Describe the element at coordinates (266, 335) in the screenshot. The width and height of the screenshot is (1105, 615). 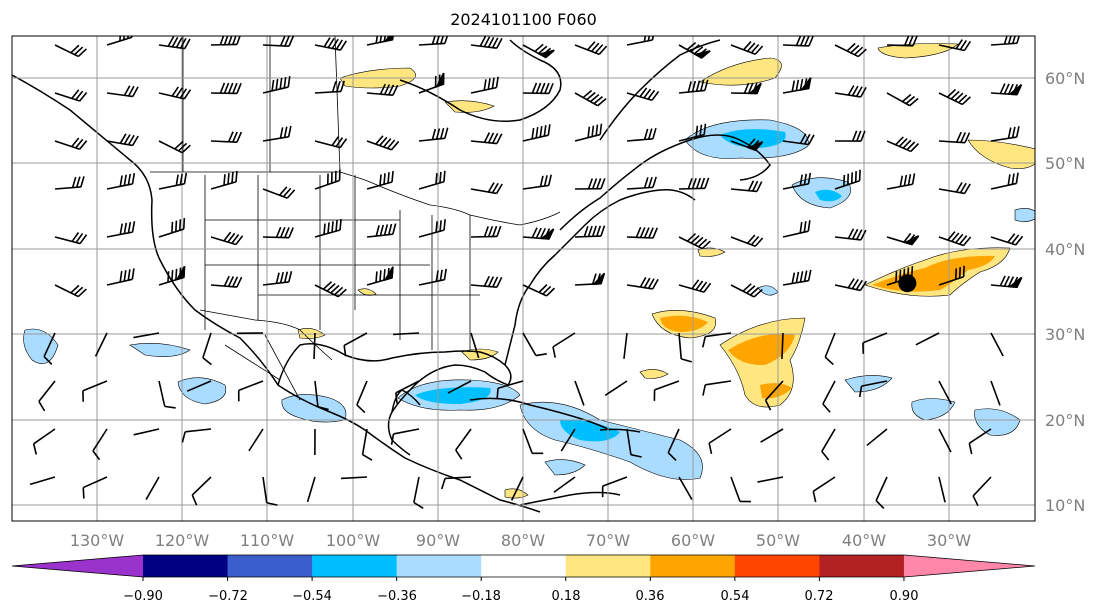
I see `border-us-mexico` at that location.